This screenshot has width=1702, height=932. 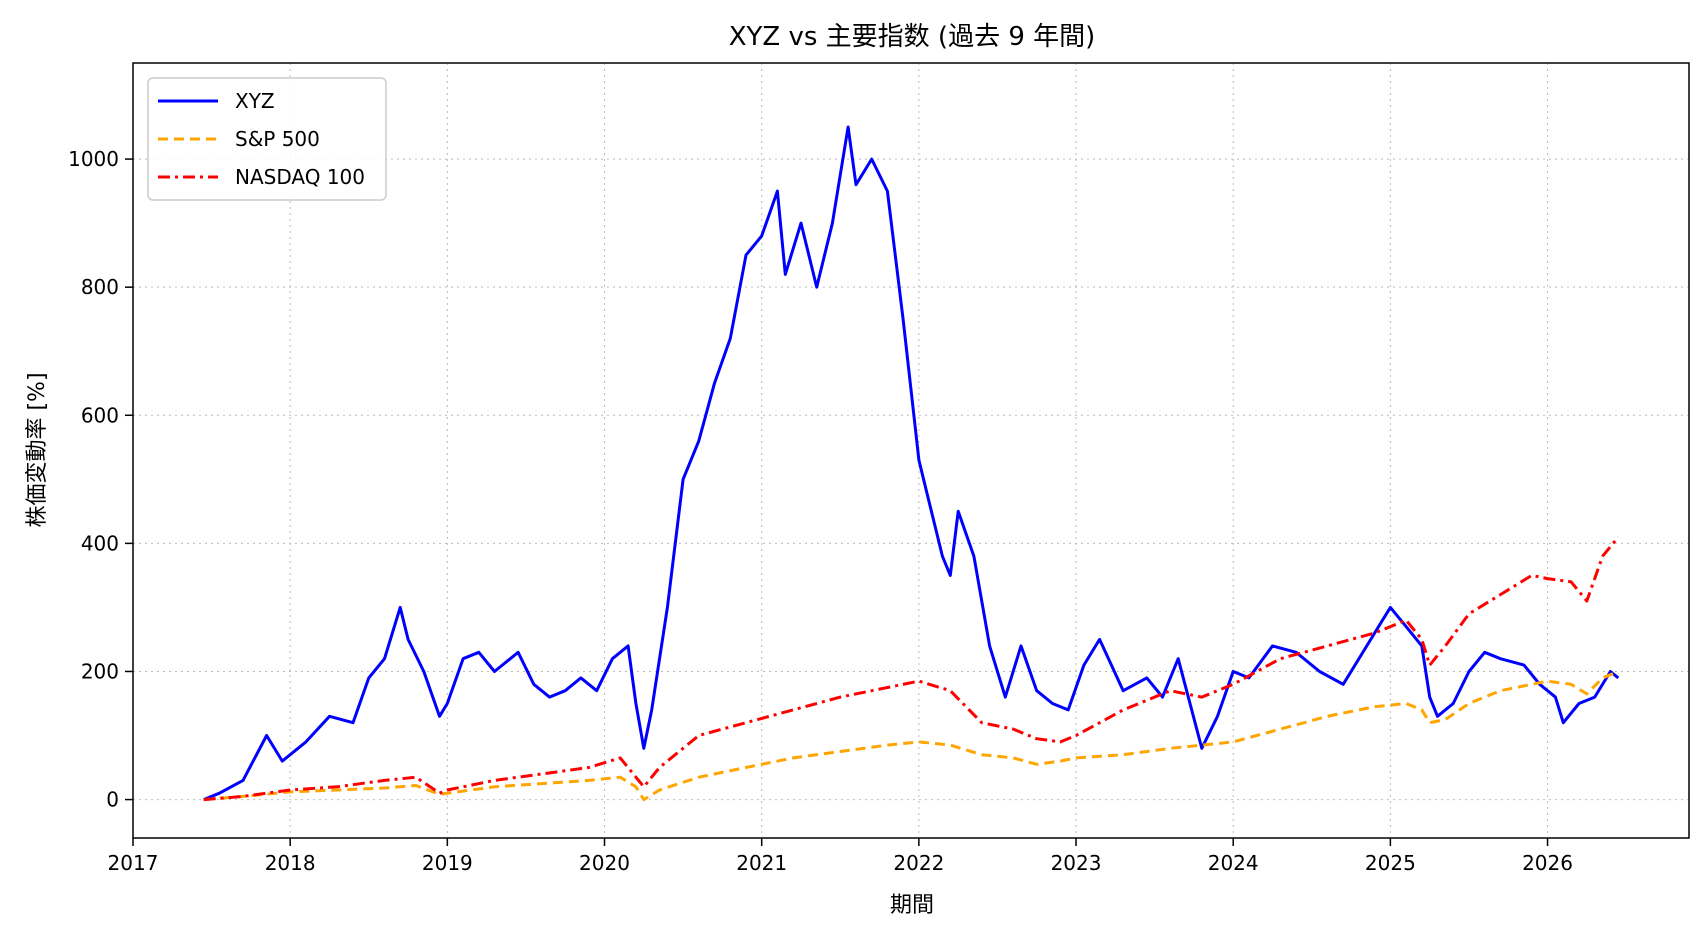 I want to click on x-tick-label: 2022, so click(x=918, y=863).